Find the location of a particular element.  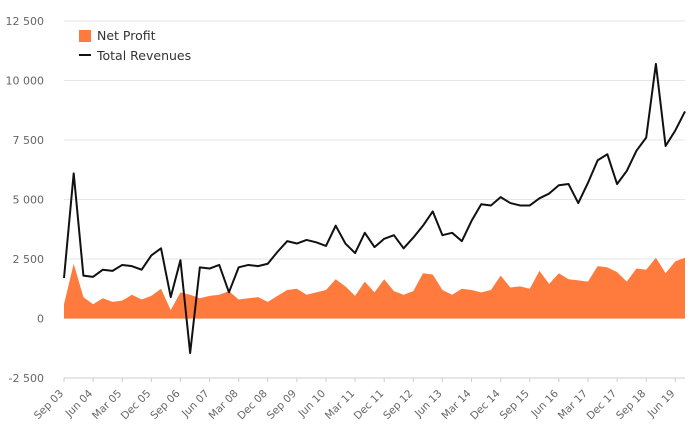

x-tick-label: Dec 17 is located at coordinates (602, 405).